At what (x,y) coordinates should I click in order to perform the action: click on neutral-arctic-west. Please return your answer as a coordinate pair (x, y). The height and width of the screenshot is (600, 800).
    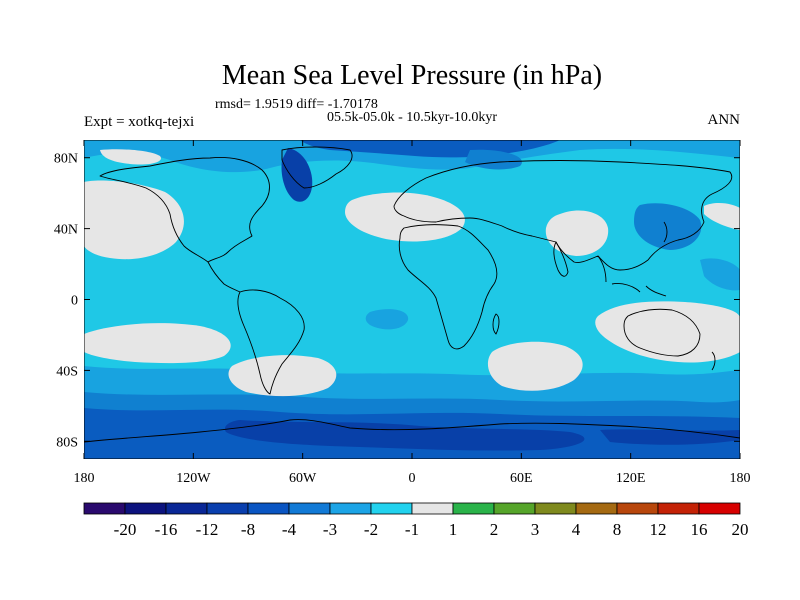
    Looking at the image, I should click on (130, 157).